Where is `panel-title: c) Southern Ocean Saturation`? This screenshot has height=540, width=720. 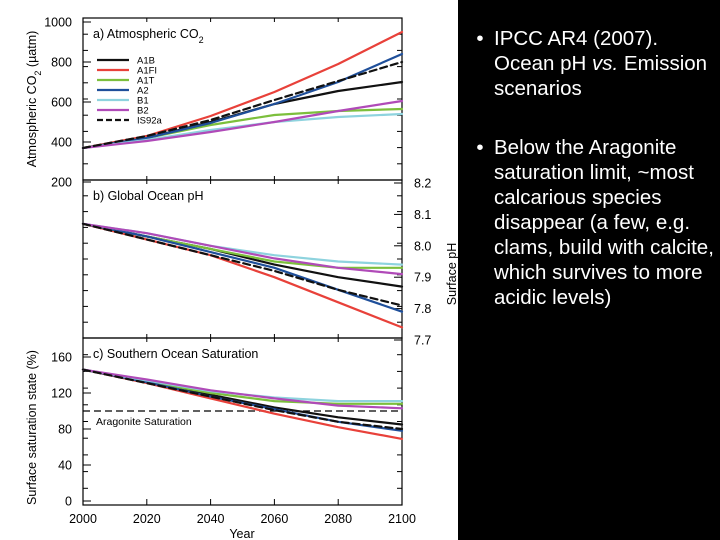
panel-title: c) Southern Ocean Saturation is located at coordinates (175, 354).